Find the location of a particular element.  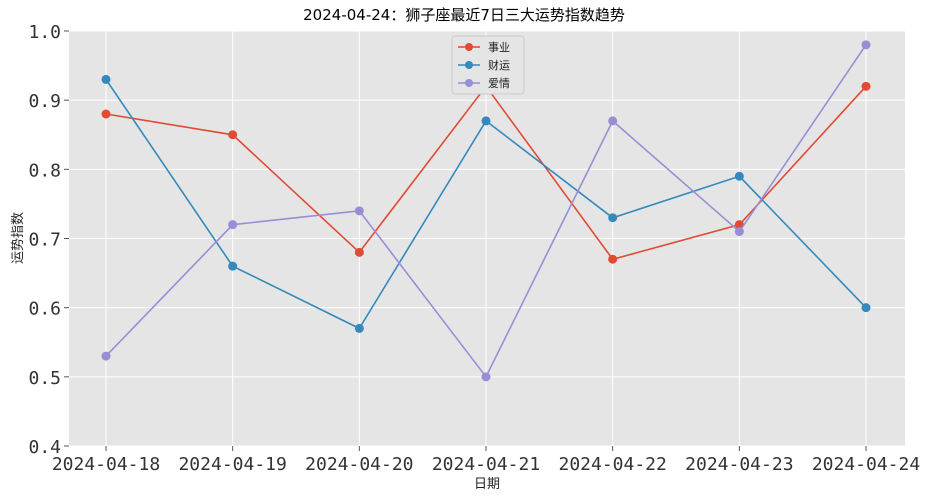

x-tick-label: 2024-04-22 is located at coordinates (612, 464).